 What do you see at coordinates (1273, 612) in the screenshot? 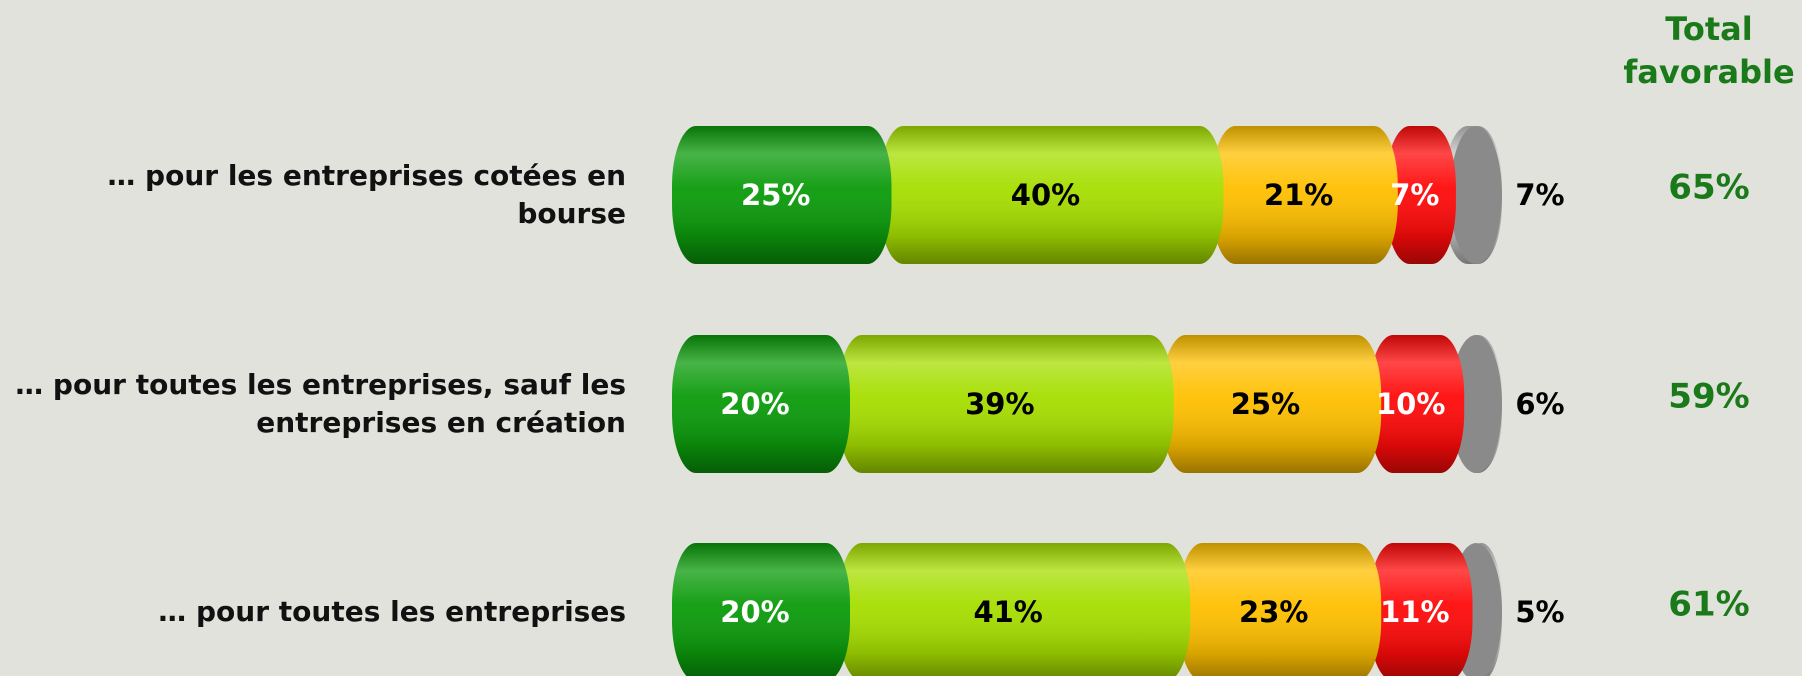
I see `value-label: 23%` at bounding box center [1273, 612].